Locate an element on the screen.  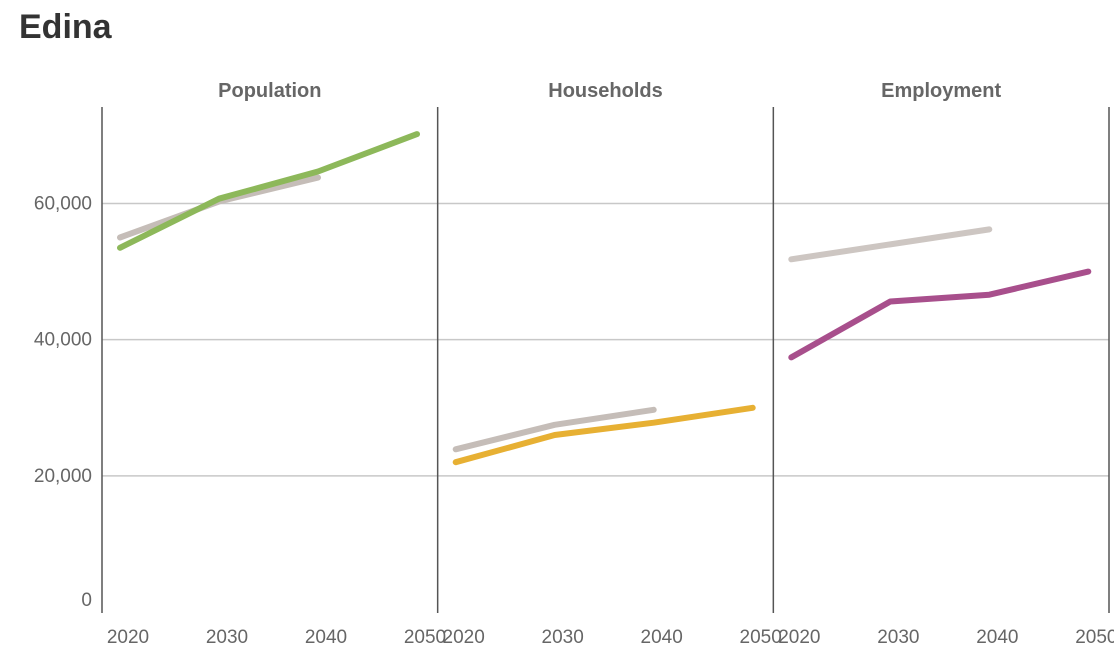
chart-title: Edina is located at coordinates (65, 27).